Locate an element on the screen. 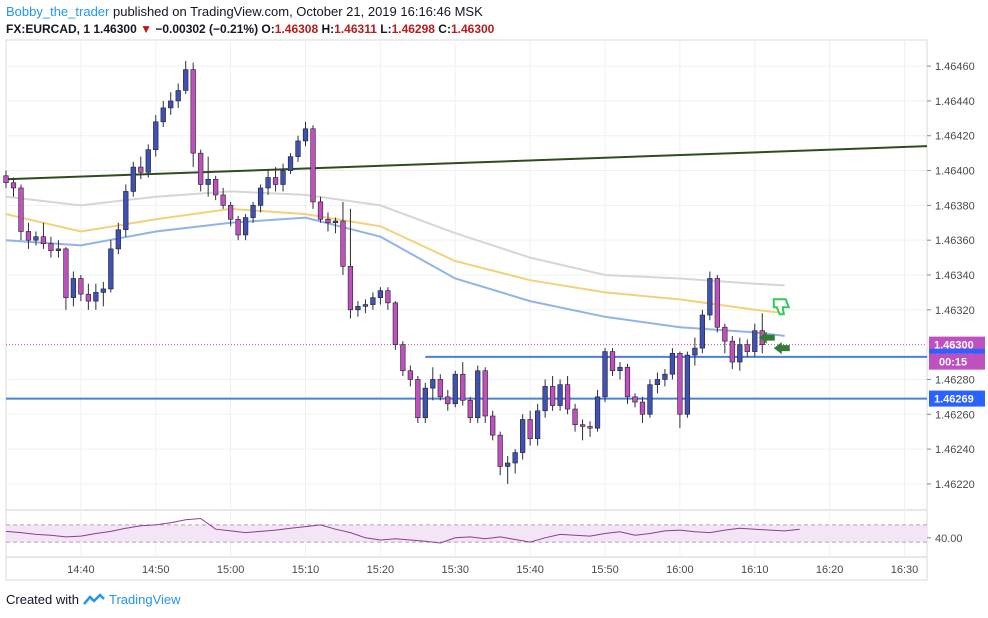 The width and height of the screenshot is (988, 618). tradingview-brand: TradingView is located at coordinates (144, 599).